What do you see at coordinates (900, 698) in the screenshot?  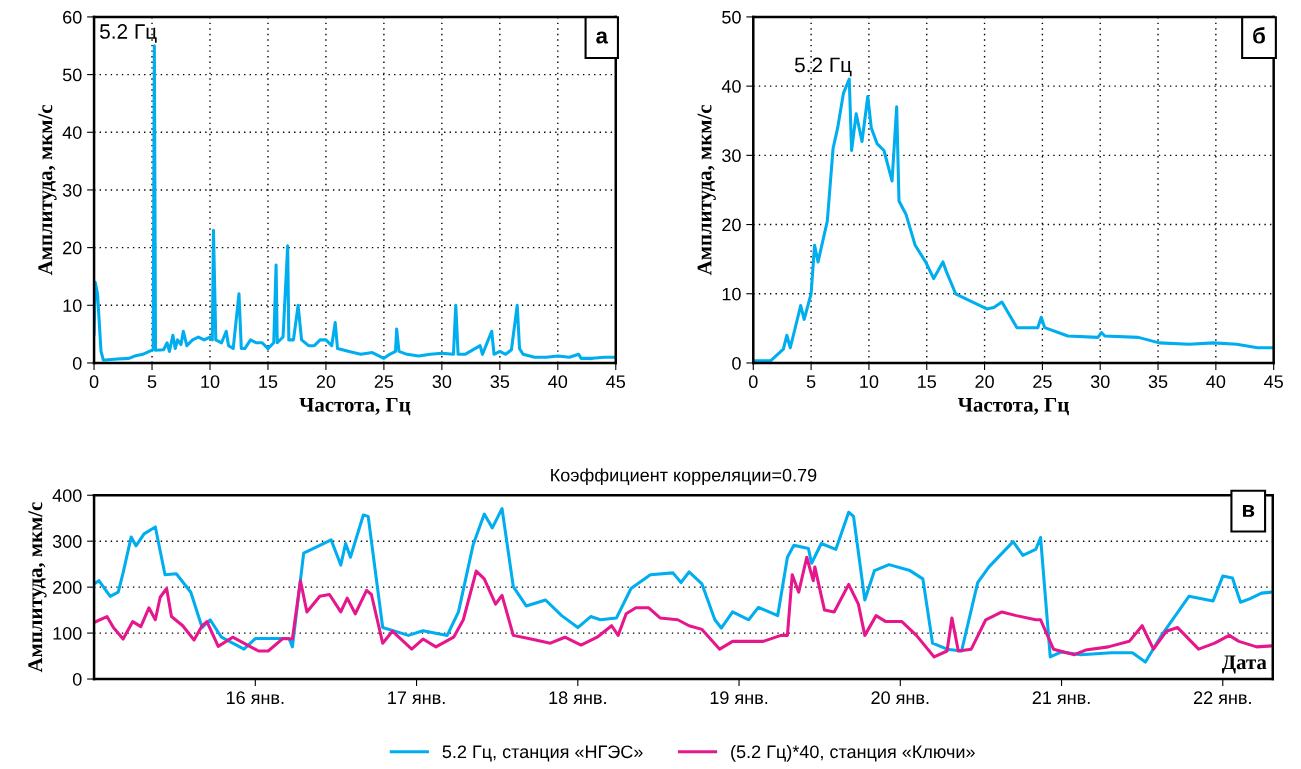 I see `x-tick-label: 20 янв.` at bounding box center [900, 698].